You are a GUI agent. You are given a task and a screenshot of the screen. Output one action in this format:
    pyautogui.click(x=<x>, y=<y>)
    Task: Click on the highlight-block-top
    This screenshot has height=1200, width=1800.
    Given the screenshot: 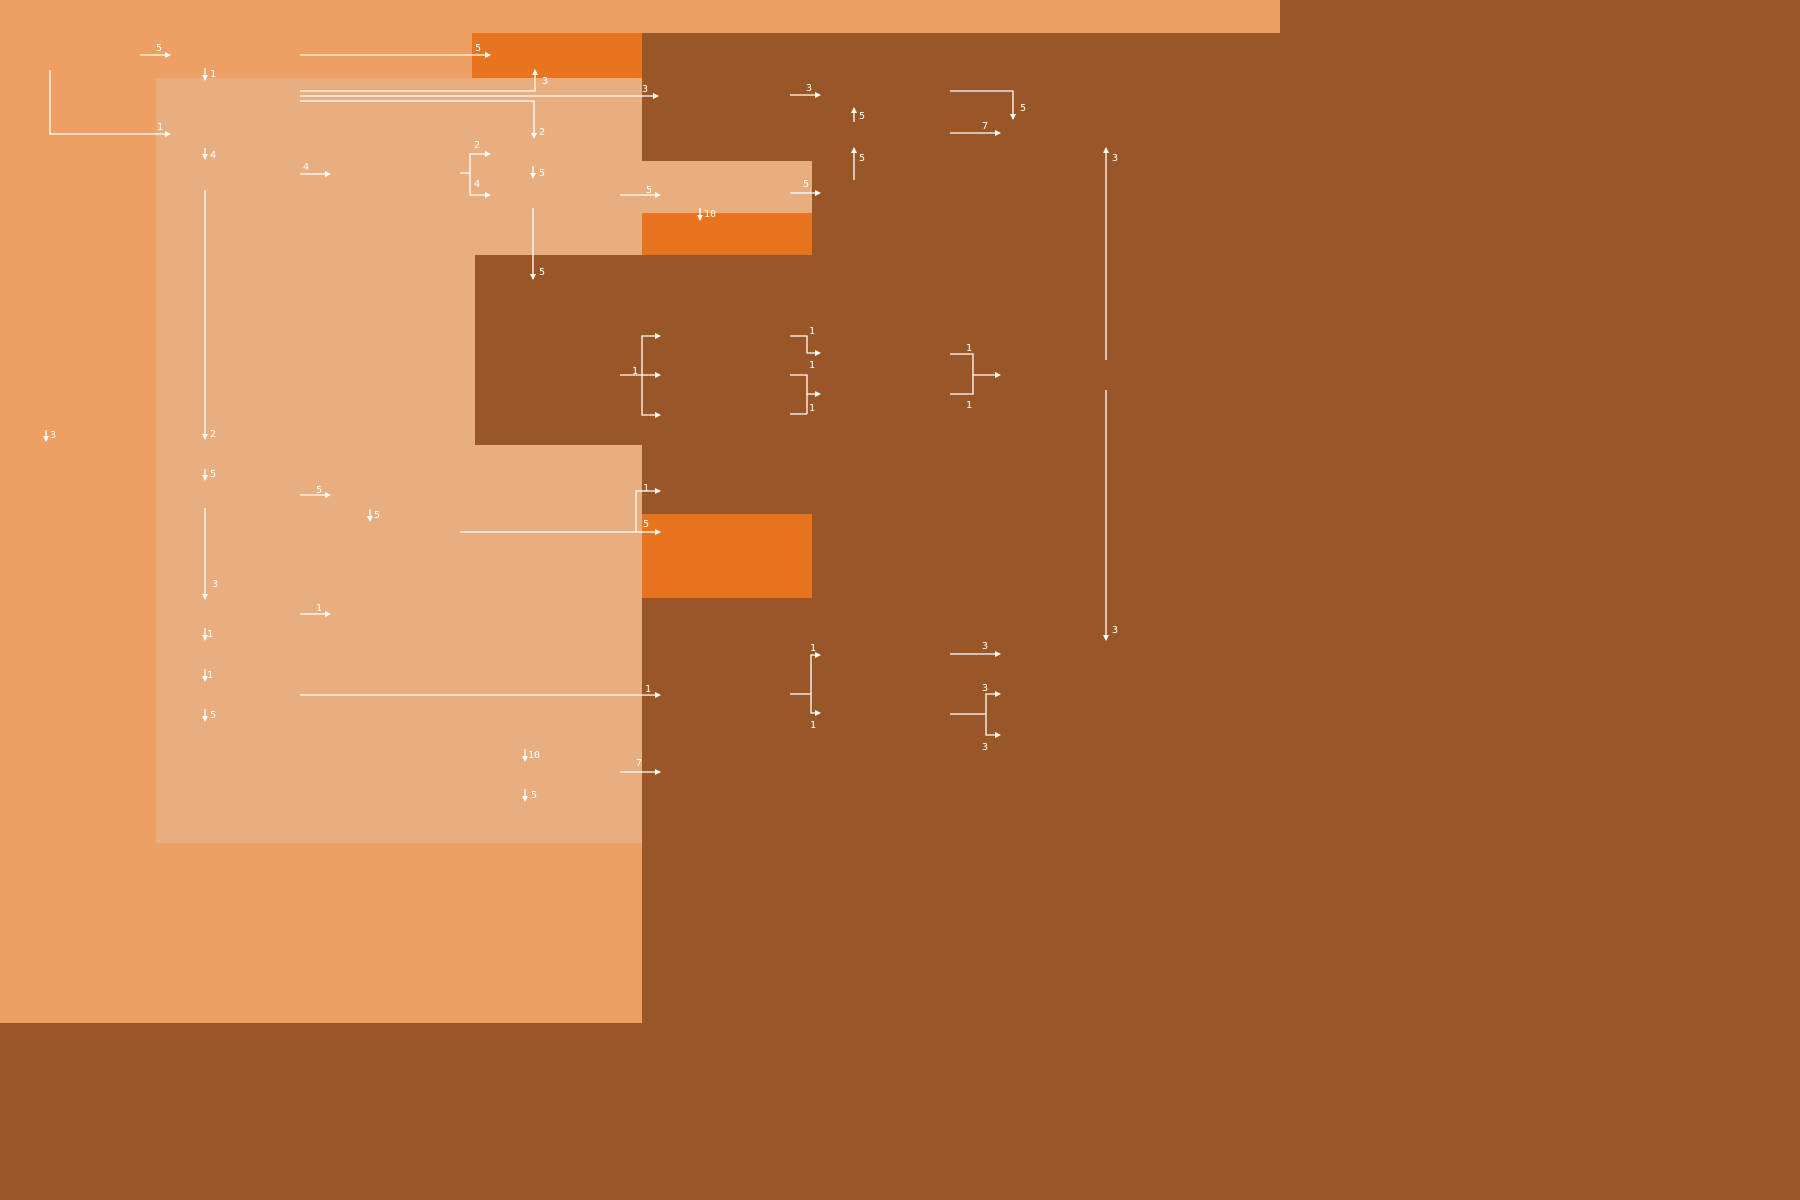 What is the action you would take?
    pyautogui.click(x=557, y=55)
    